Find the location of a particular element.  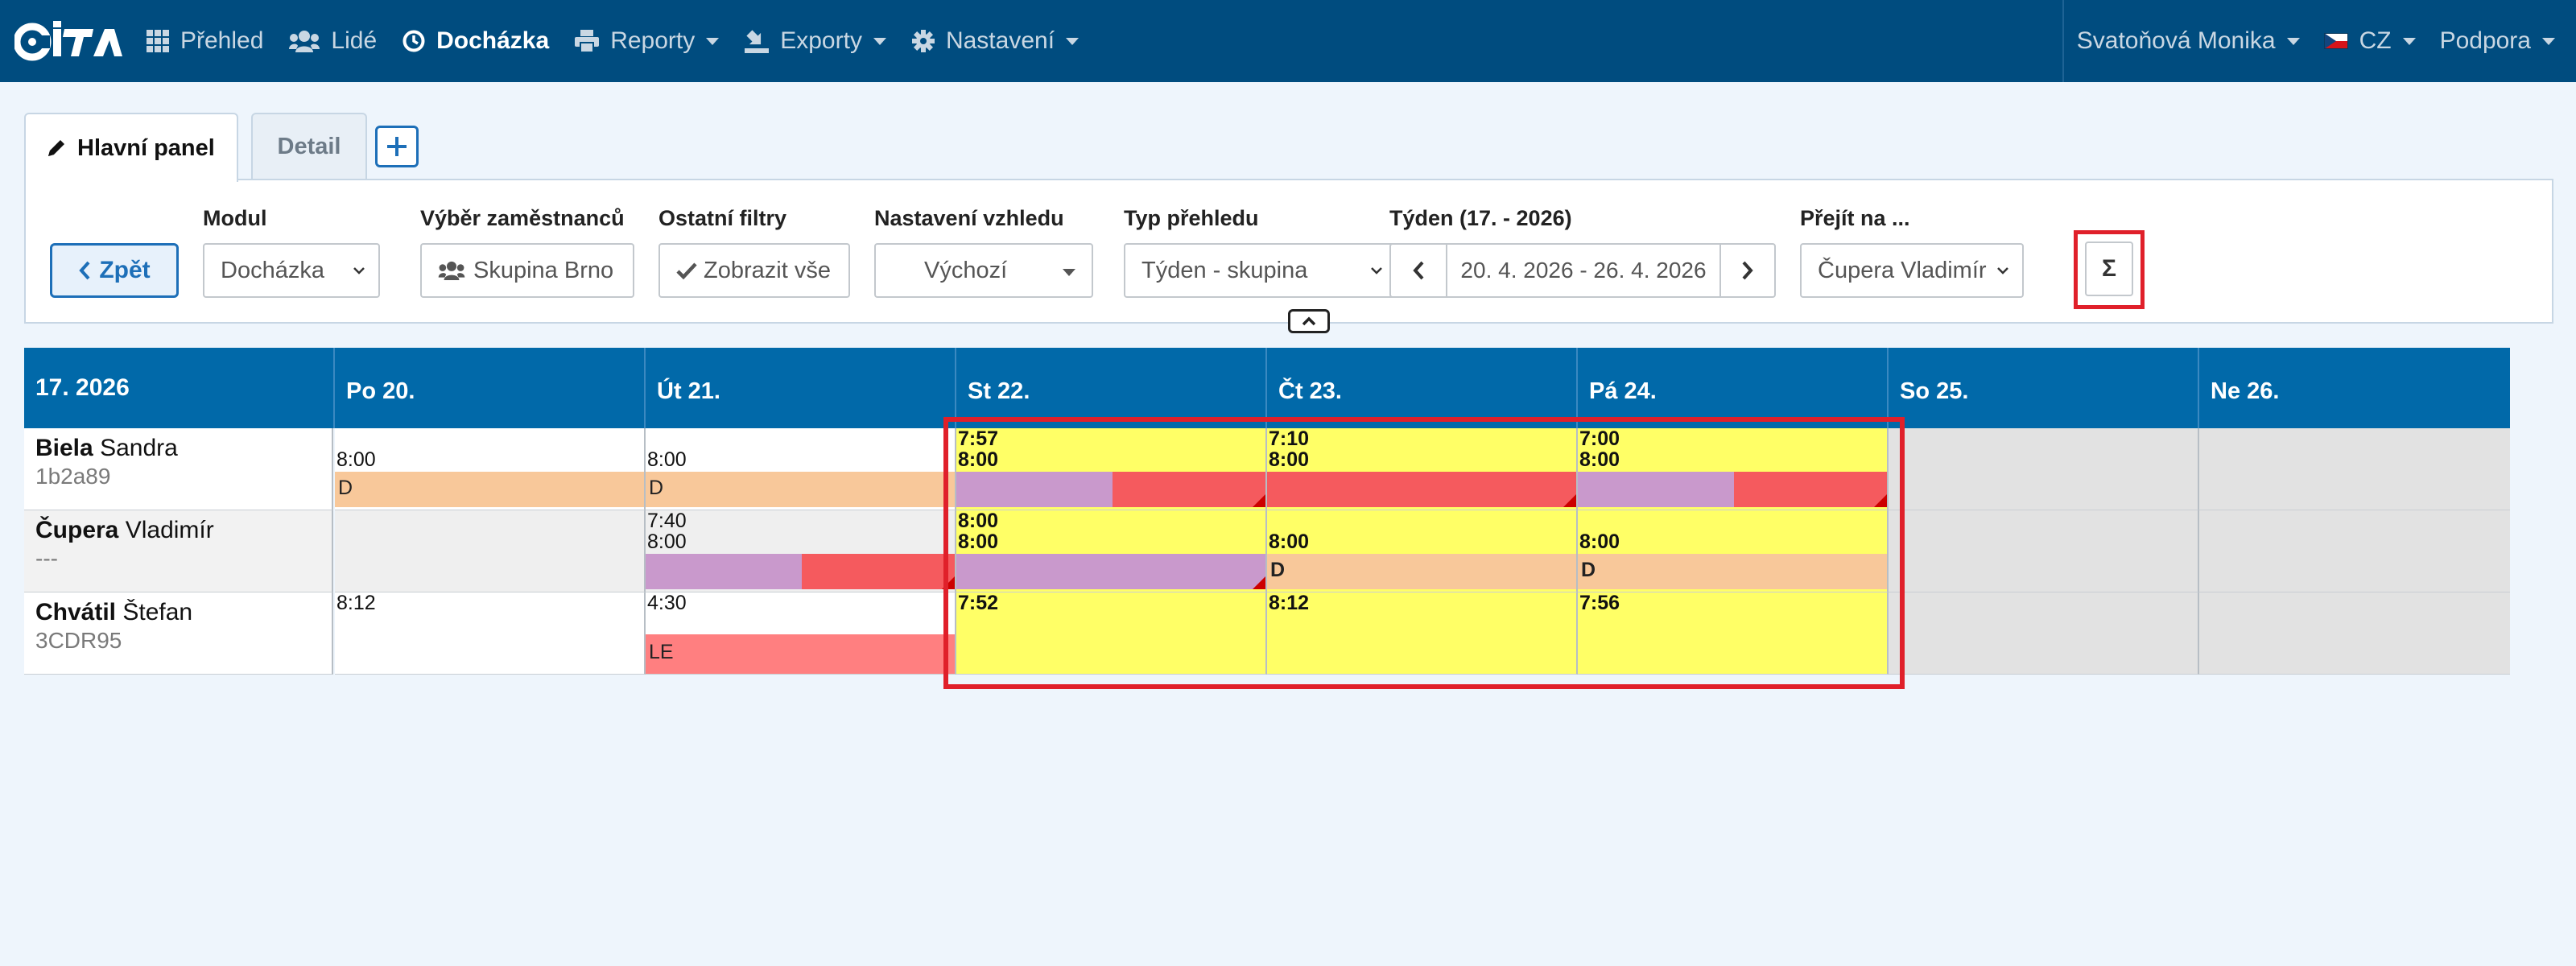

employees-button: Skupina Brno is located at coordinates (527, 270).